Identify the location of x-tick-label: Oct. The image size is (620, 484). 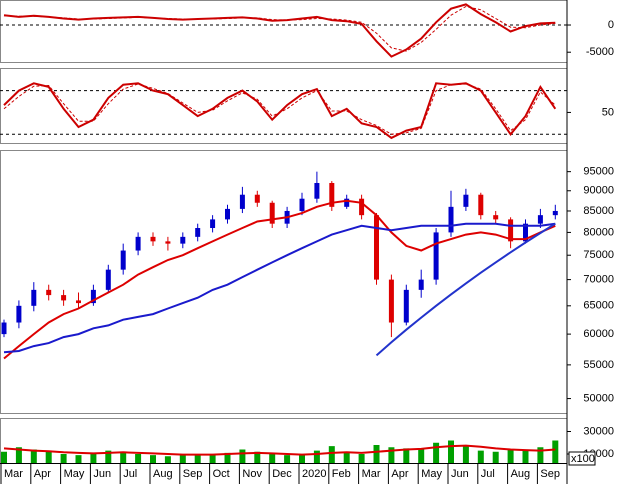
(221, 474).